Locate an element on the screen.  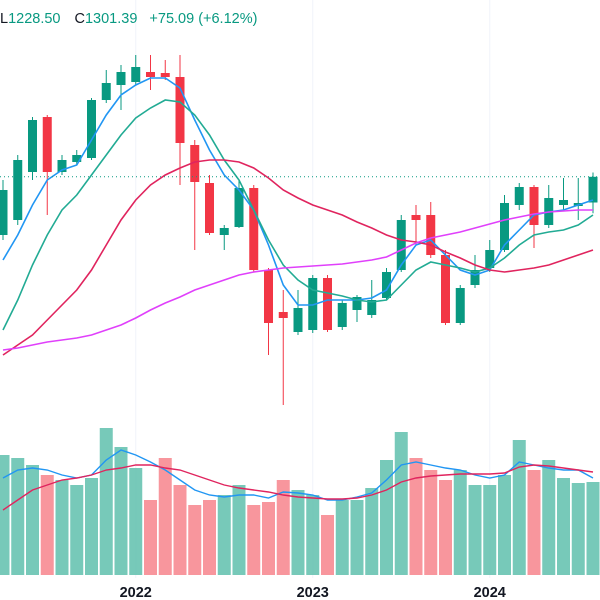
low-label: L is located at coordinates (4, 19).